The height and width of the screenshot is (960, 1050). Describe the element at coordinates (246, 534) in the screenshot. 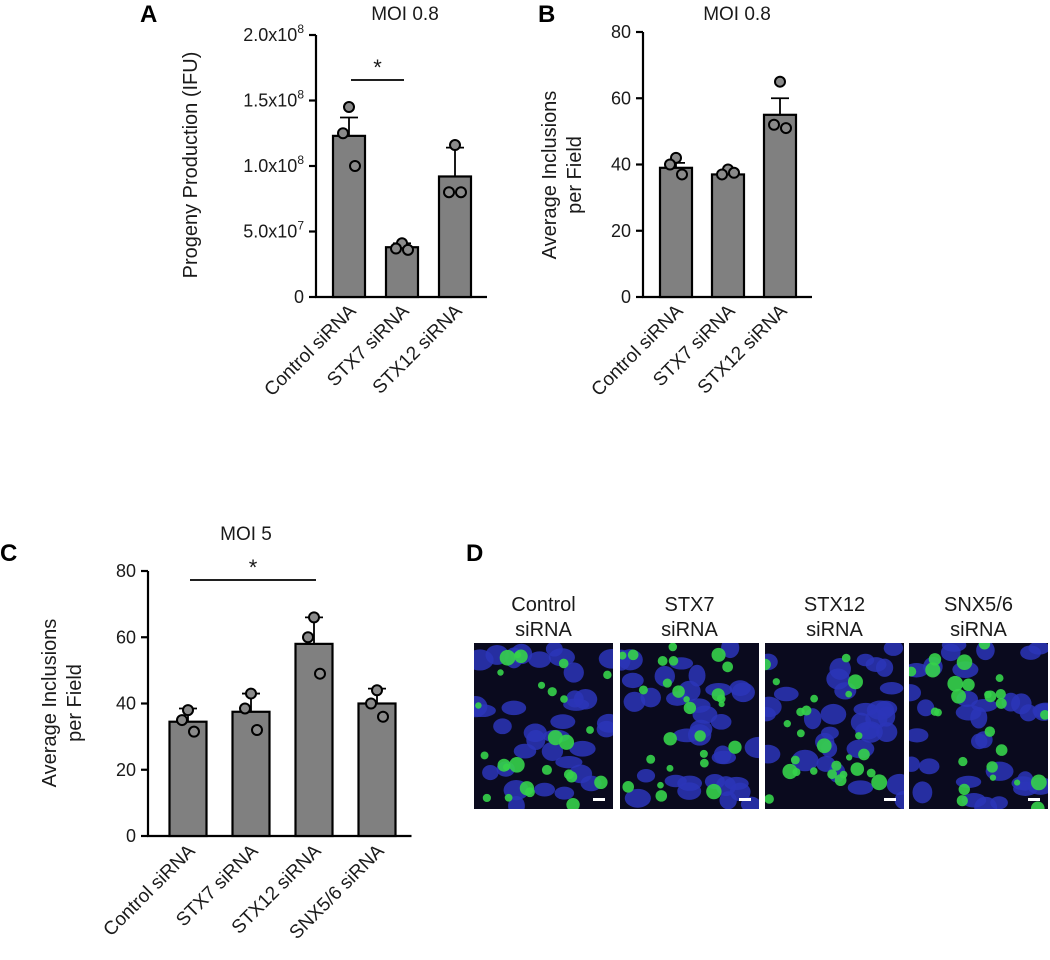

I see `chart-title: MOI 5` at that location.